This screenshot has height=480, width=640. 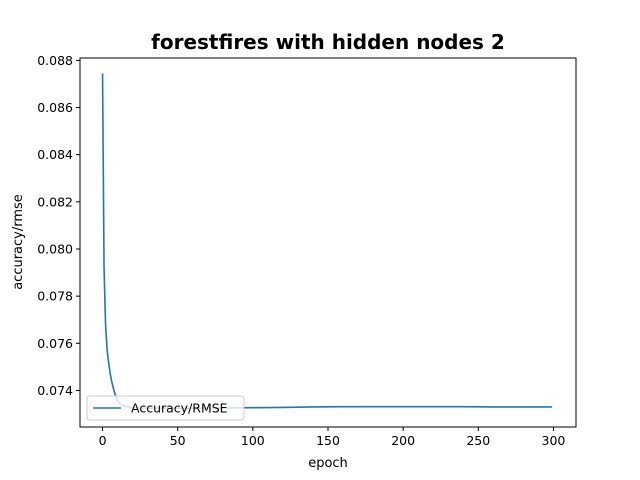 I want to click on x-tick-label: 0, so click(x=103, y=440).